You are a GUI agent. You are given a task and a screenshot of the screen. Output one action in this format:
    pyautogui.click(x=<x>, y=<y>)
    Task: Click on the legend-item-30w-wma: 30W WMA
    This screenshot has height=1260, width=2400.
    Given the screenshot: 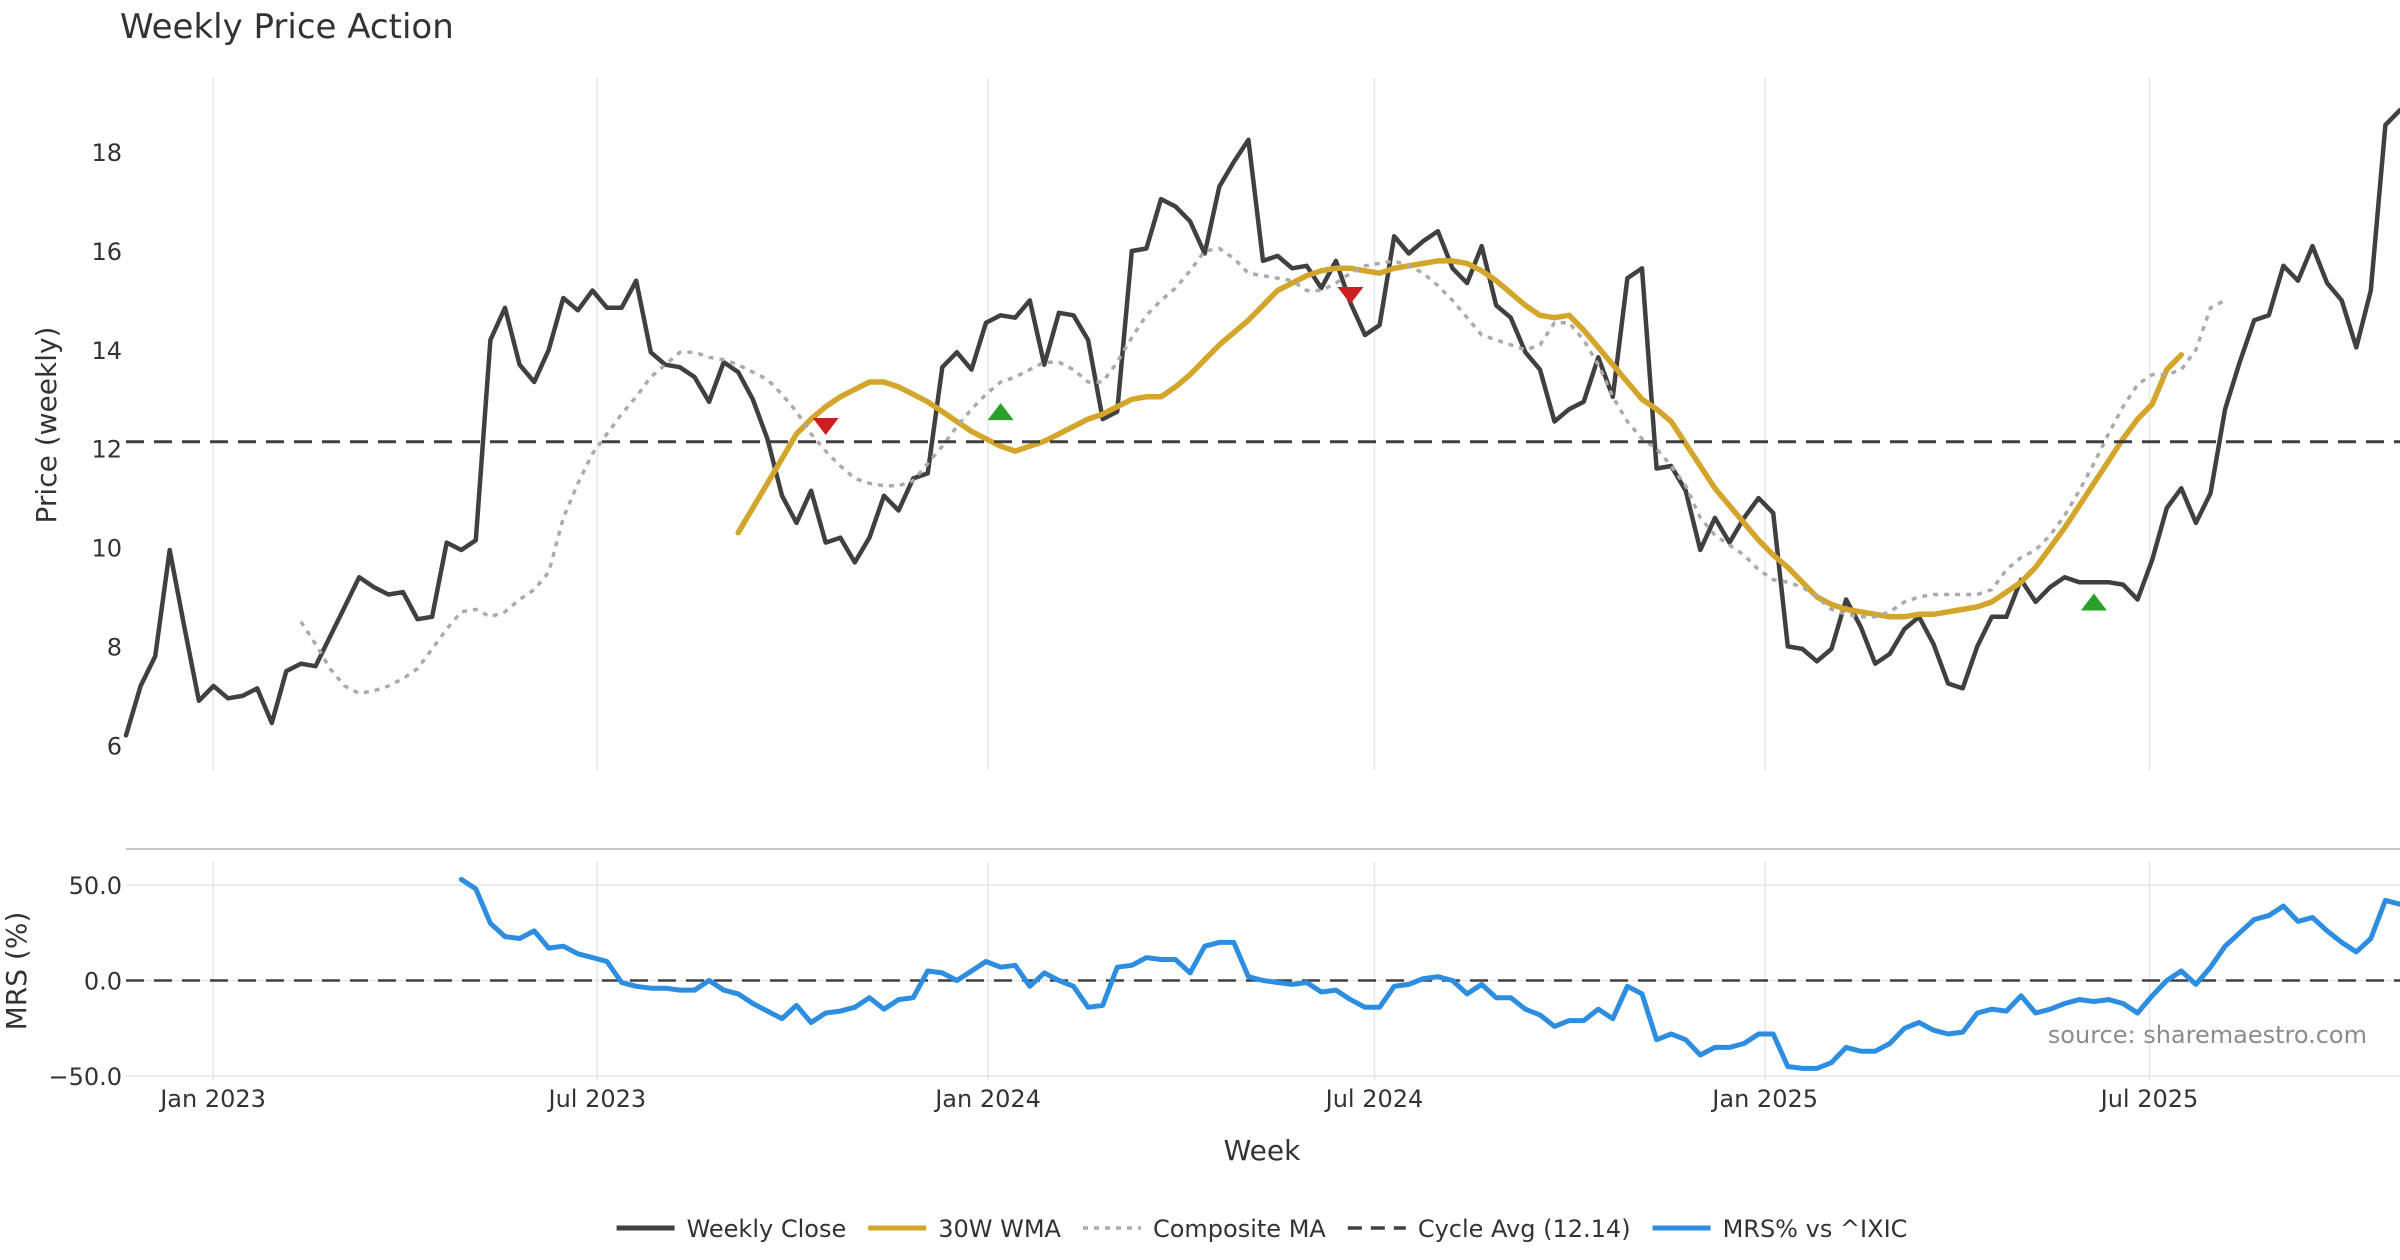 What is the action you would take?
    pyautogui.click(x=965, y=1229)
    